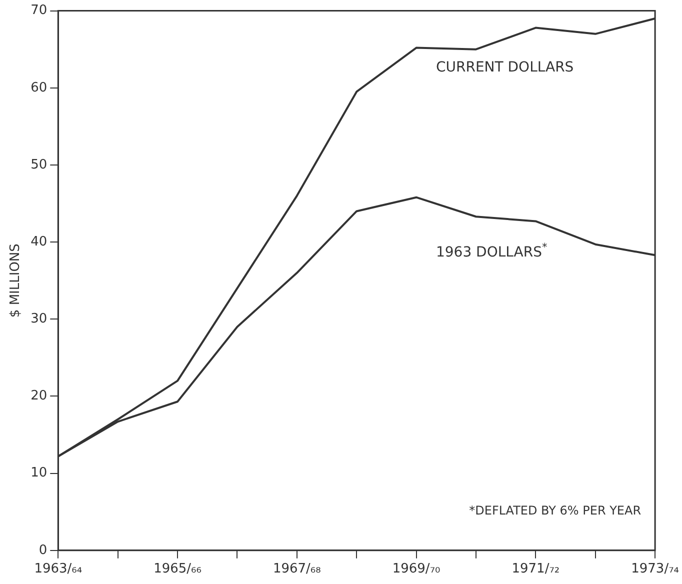 The height and width of the screenshot is (584, 682). Describe the element at coordinates (492, 251) in the screenshot. I see `series-label: 1963 DOLLARS*` at that location.